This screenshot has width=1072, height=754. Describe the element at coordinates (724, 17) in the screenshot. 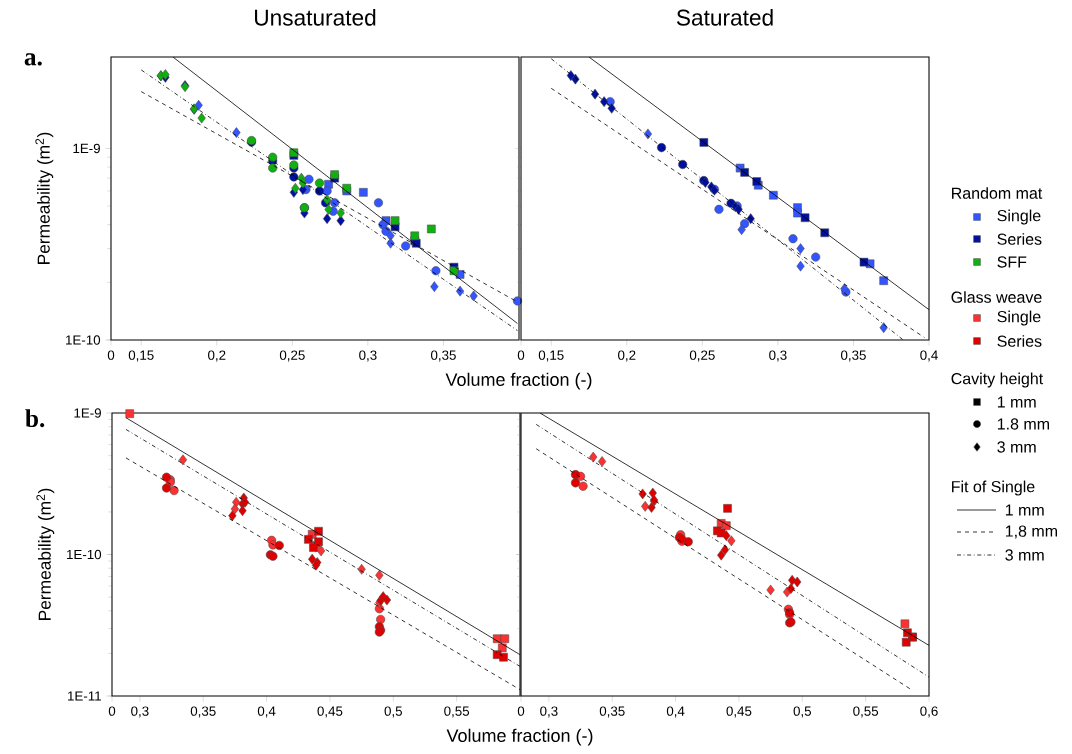

I see `chart-title: Saturated` at that location.